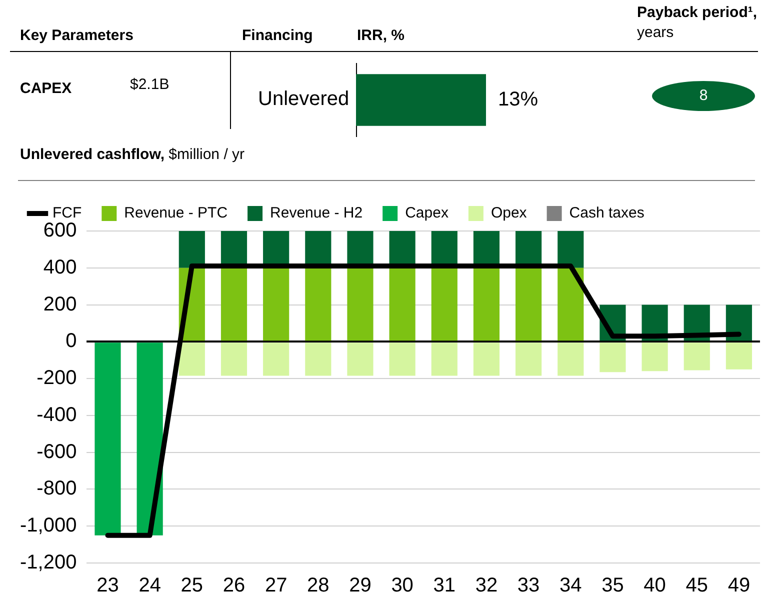  What do you see at coordinates (77, 35) in the screenshot?
I see `text: Key Parameters` at bounding box center [77, 35].